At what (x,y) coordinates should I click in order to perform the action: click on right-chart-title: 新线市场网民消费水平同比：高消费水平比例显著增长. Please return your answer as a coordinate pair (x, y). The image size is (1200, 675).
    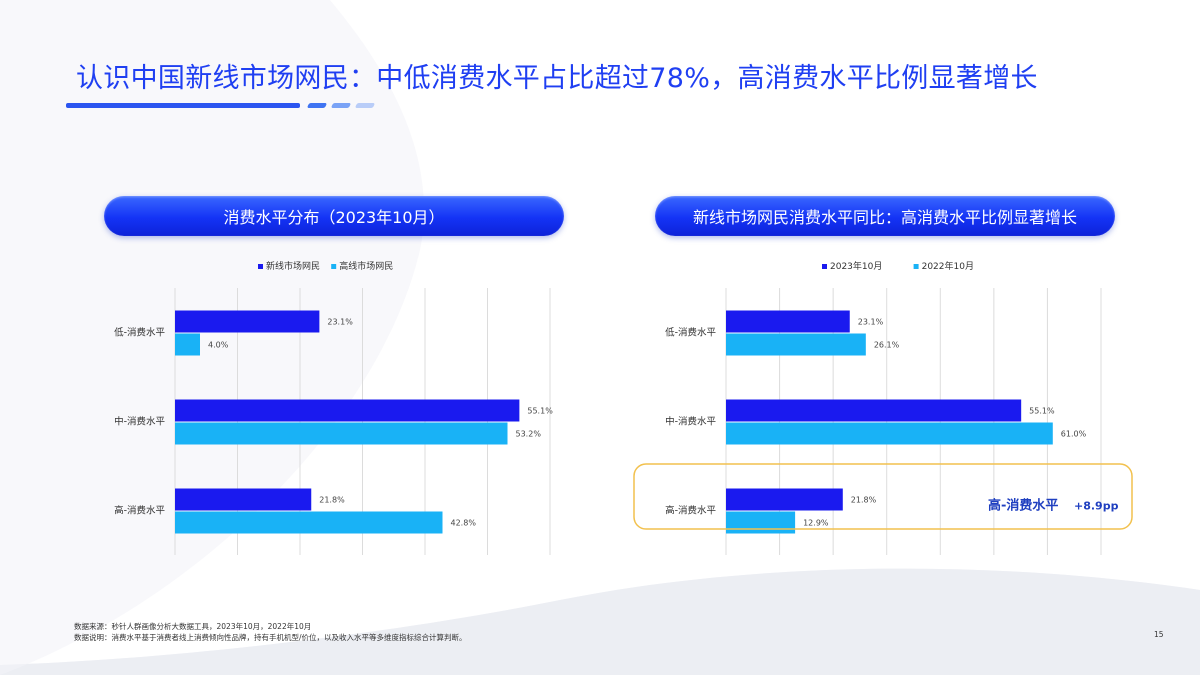
    Looking at the image, I should click on (885, 216).